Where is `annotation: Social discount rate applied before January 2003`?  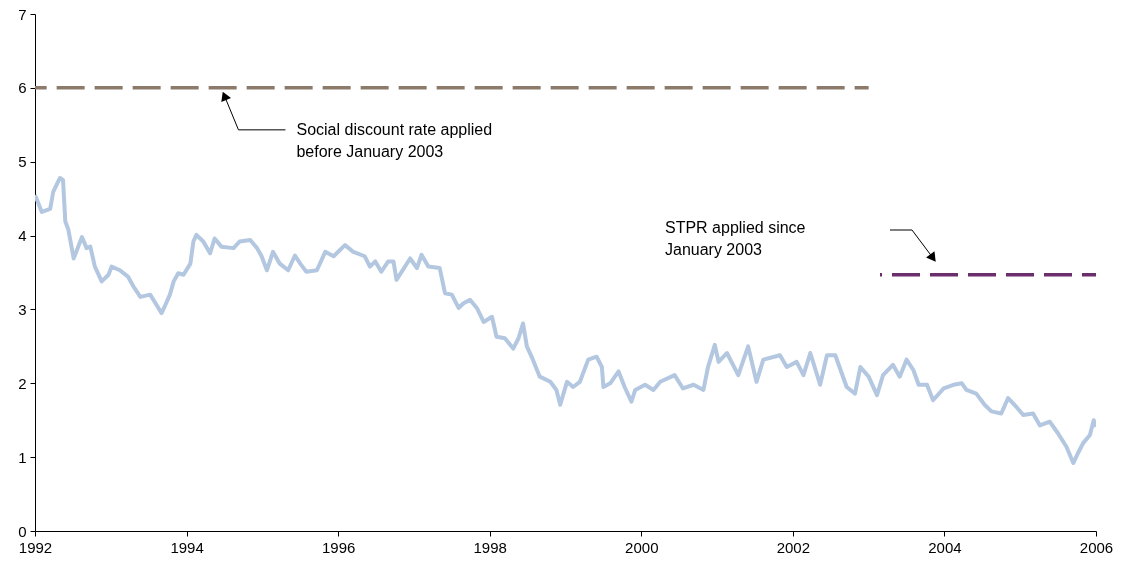 annotation: Social discount rate applied before January 2003 is located at coordinates (394, 140).